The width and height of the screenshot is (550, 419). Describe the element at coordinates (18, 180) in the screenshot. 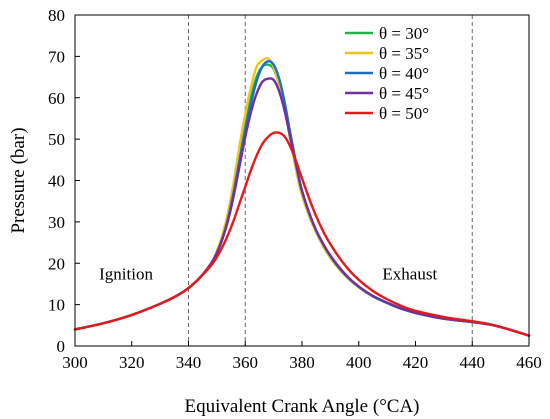

I see `y-axis-title: Pressure (bar)` at that location.